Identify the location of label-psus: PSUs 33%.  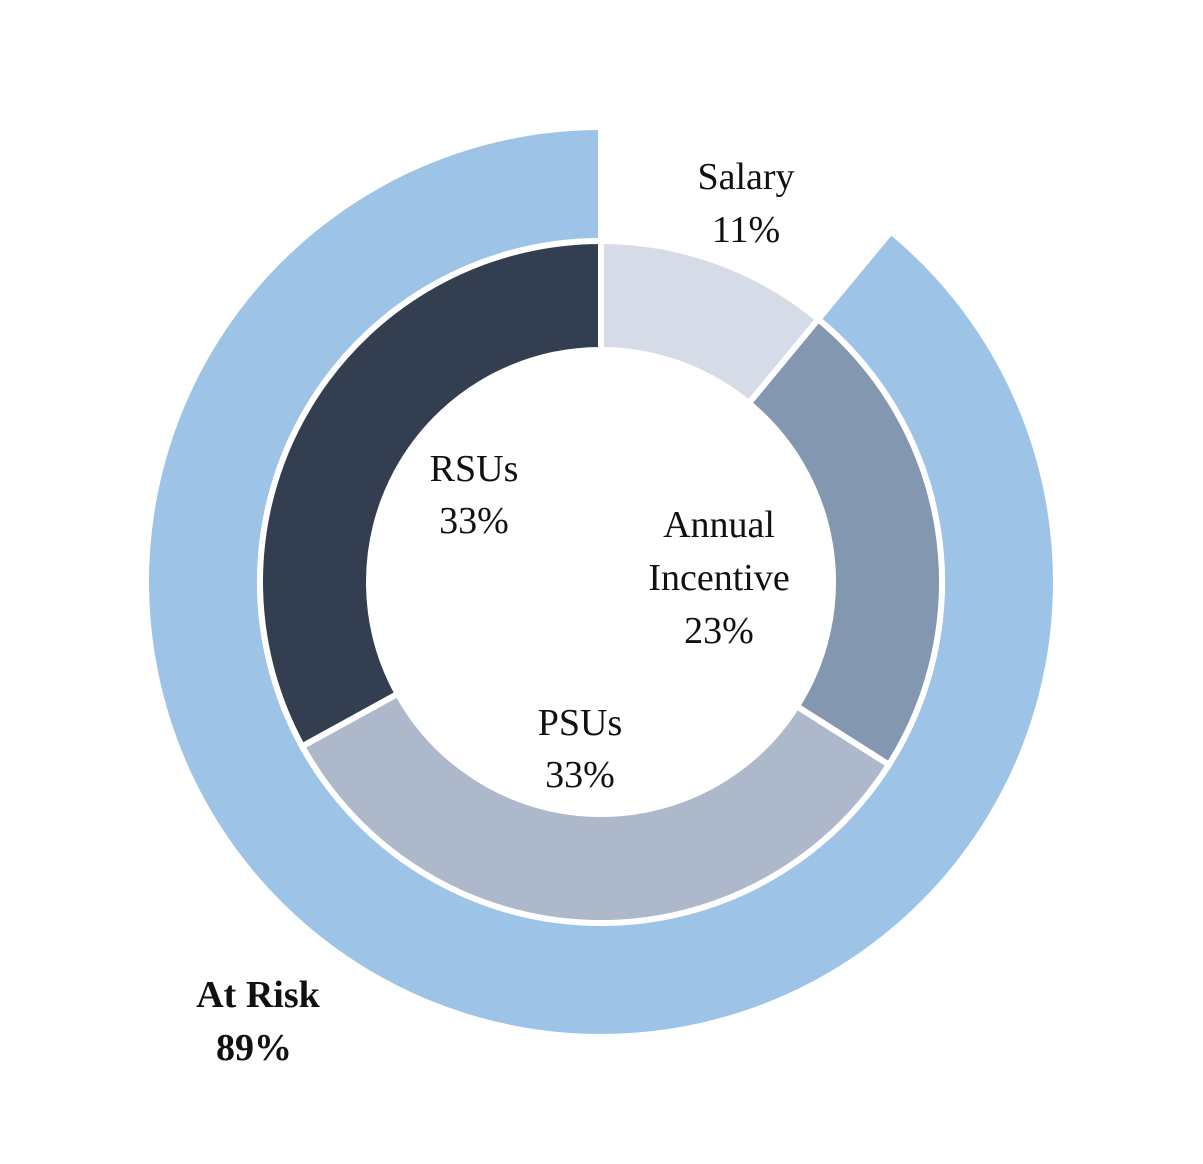
(580, 749).